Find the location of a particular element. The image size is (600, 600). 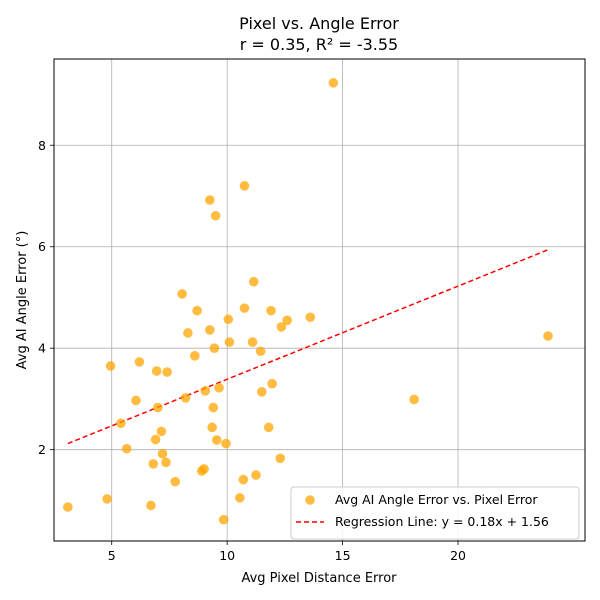

y-tick-label: 4 is located at coordinates (42, 348).